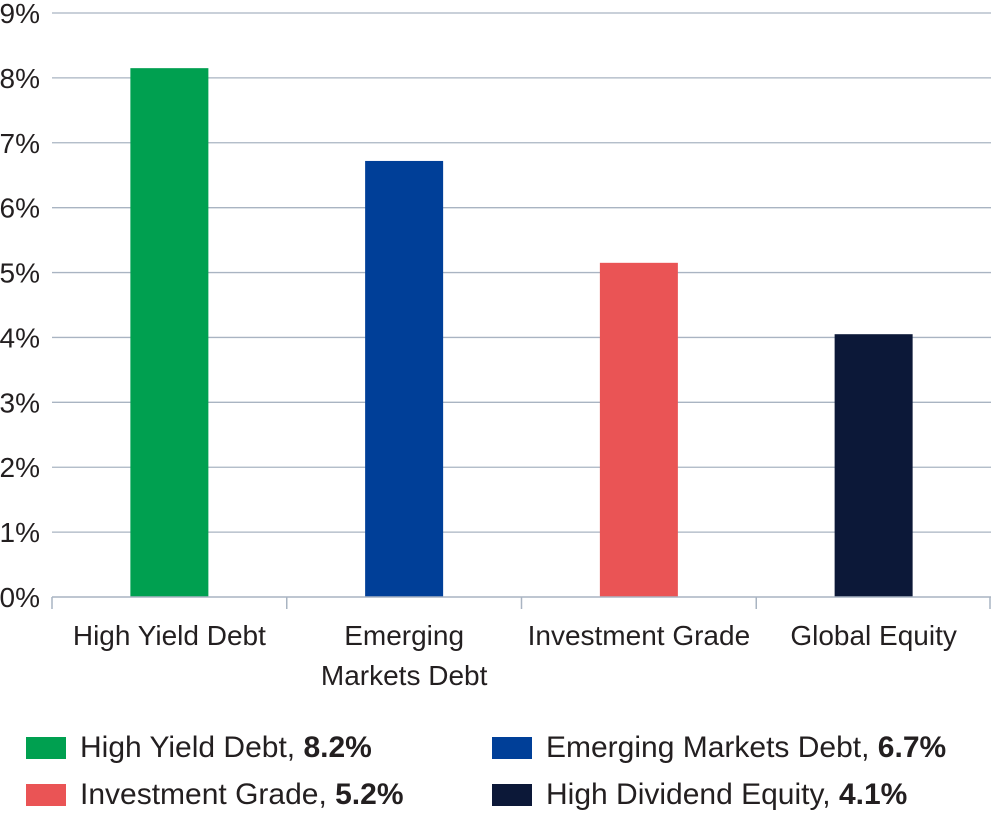 Image resolution: width=991 pixels, height=813 pixels. I want to click on y-tick-label: 7%, so click(20, 143).